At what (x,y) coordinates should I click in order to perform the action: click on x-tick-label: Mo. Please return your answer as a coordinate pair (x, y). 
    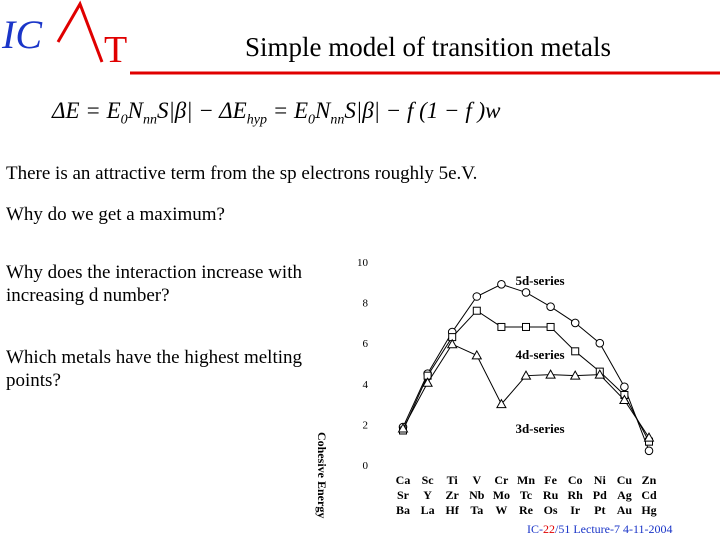
    Looking at the image, I should click on (501, 495).